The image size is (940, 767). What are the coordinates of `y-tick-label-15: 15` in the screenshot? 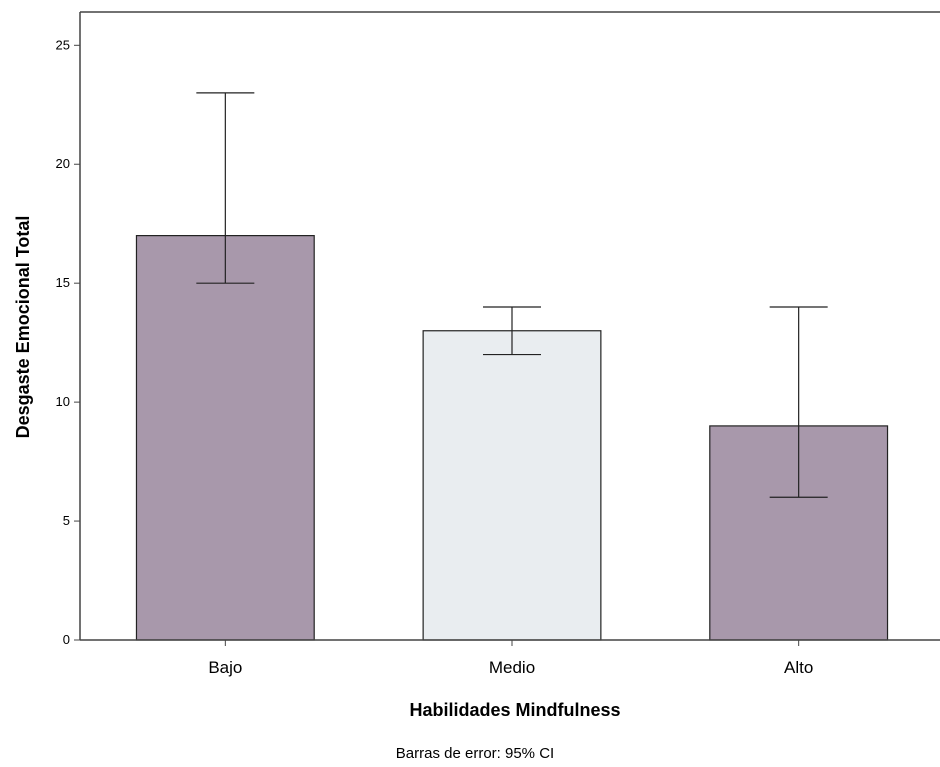 It's located at (63, 282).